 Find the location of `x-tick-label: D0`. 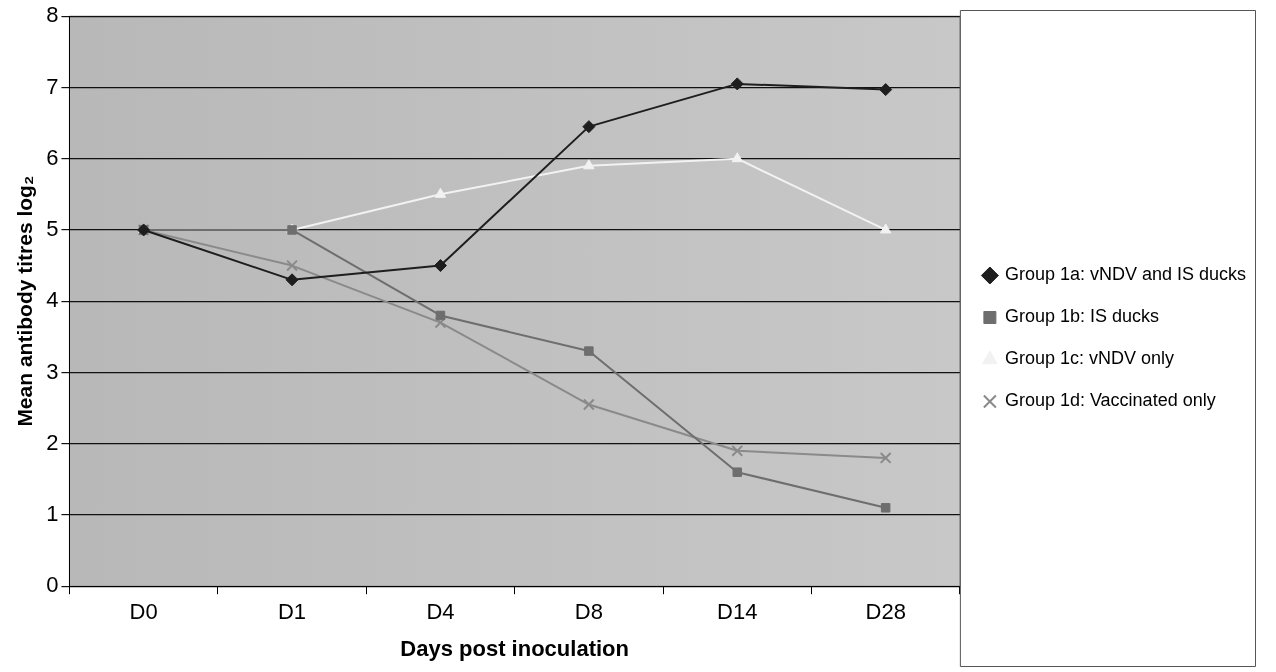

x-tick-label: D0 is located at coordinates (143, 612).